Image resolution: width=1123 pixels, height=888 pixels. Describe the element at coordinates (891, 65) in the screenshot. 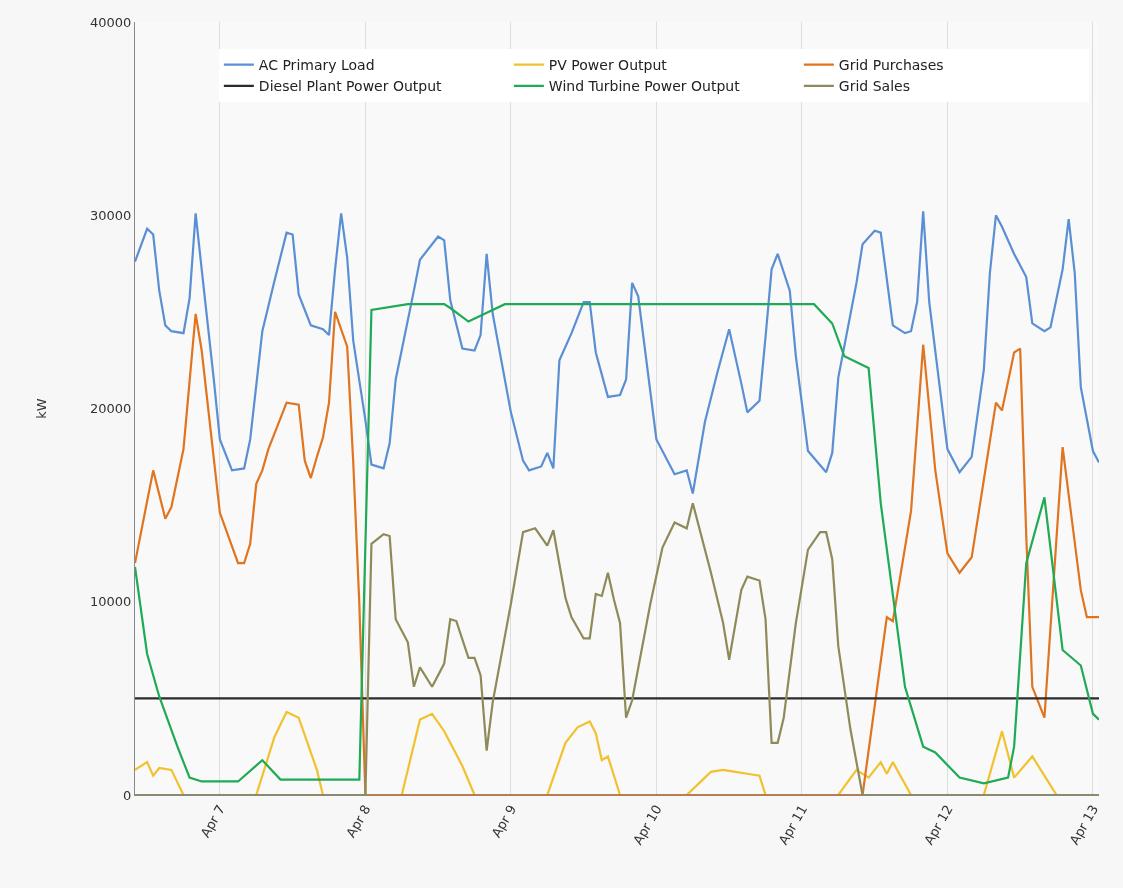

I see `legend-label: Grid Purchases` at that location.